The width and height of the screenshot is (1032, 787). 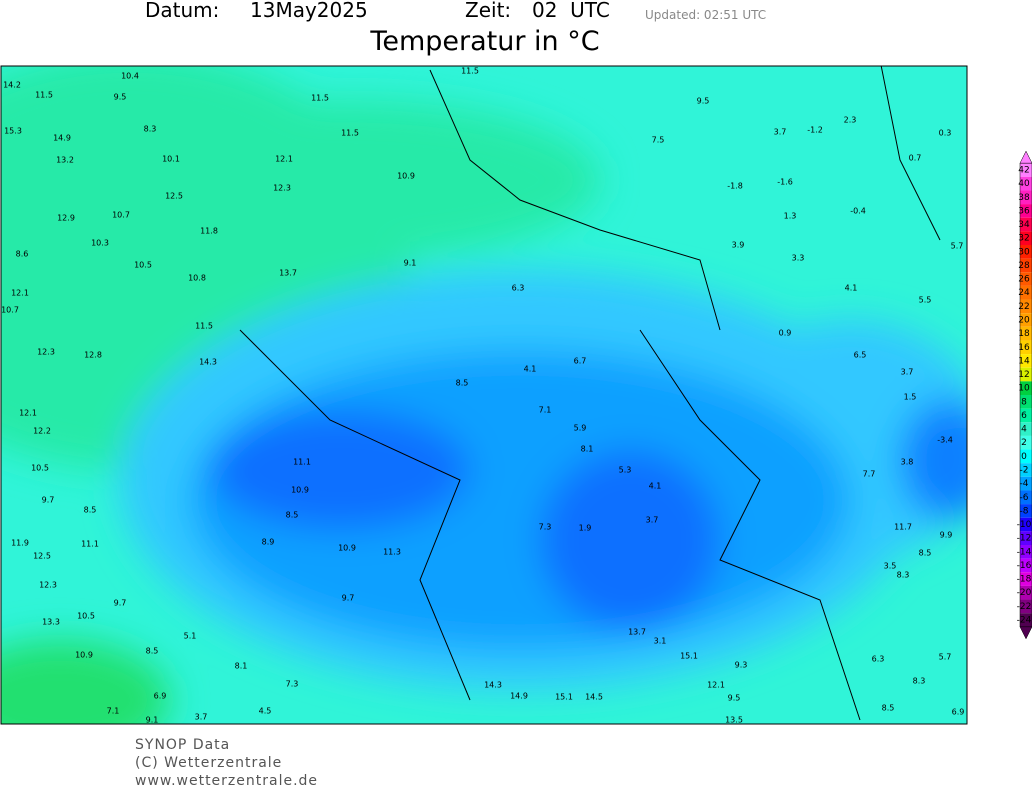 I want to click on updated: Updated: 02:51 UTC, so click(x=705, y=15).